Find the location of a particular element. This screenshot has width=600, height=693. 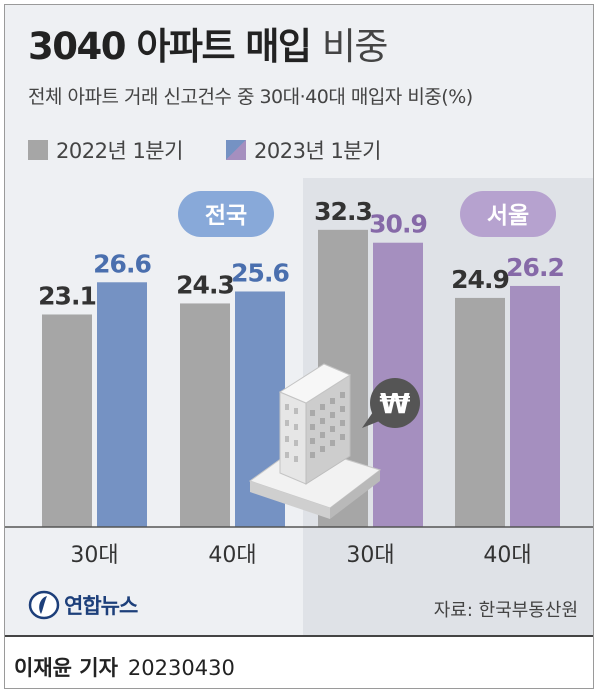

legend-item-2023: 2023년 1분기 is located at coordinates (303, 150).